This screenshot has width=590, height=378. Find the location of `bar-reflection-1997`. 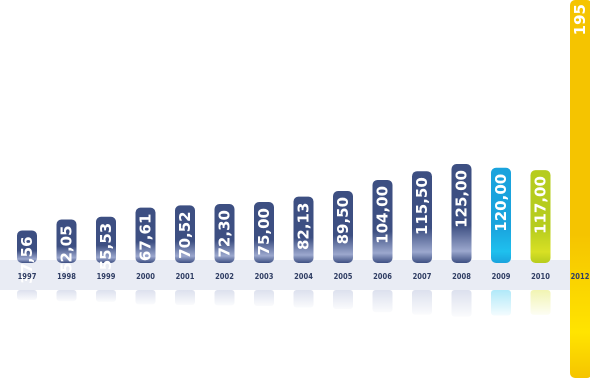

bar-reflection-1997 is located at coordinates (27, 295).